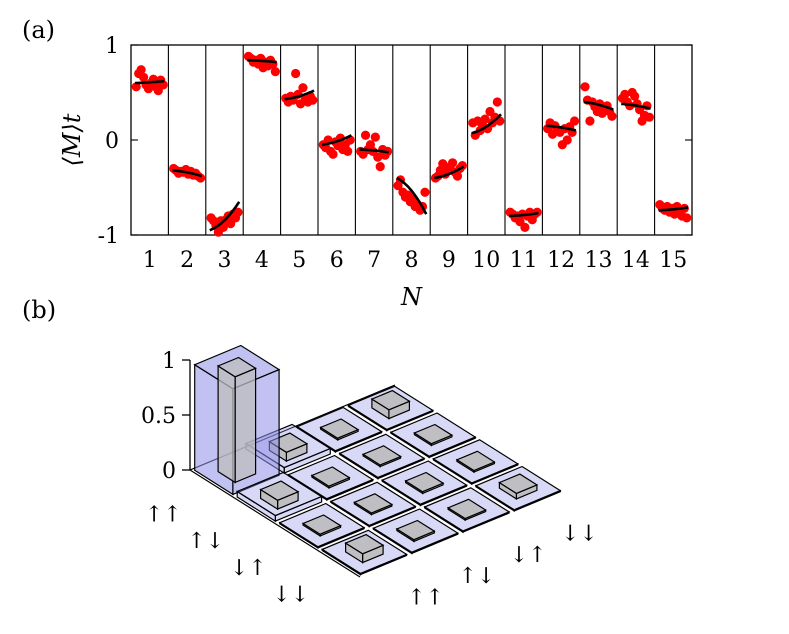 The image size is (789, 634). What do you see at coordinates (262, 260) in the screenshot?
I see `x-tick-label: 4` at bounding box center [262, 260].